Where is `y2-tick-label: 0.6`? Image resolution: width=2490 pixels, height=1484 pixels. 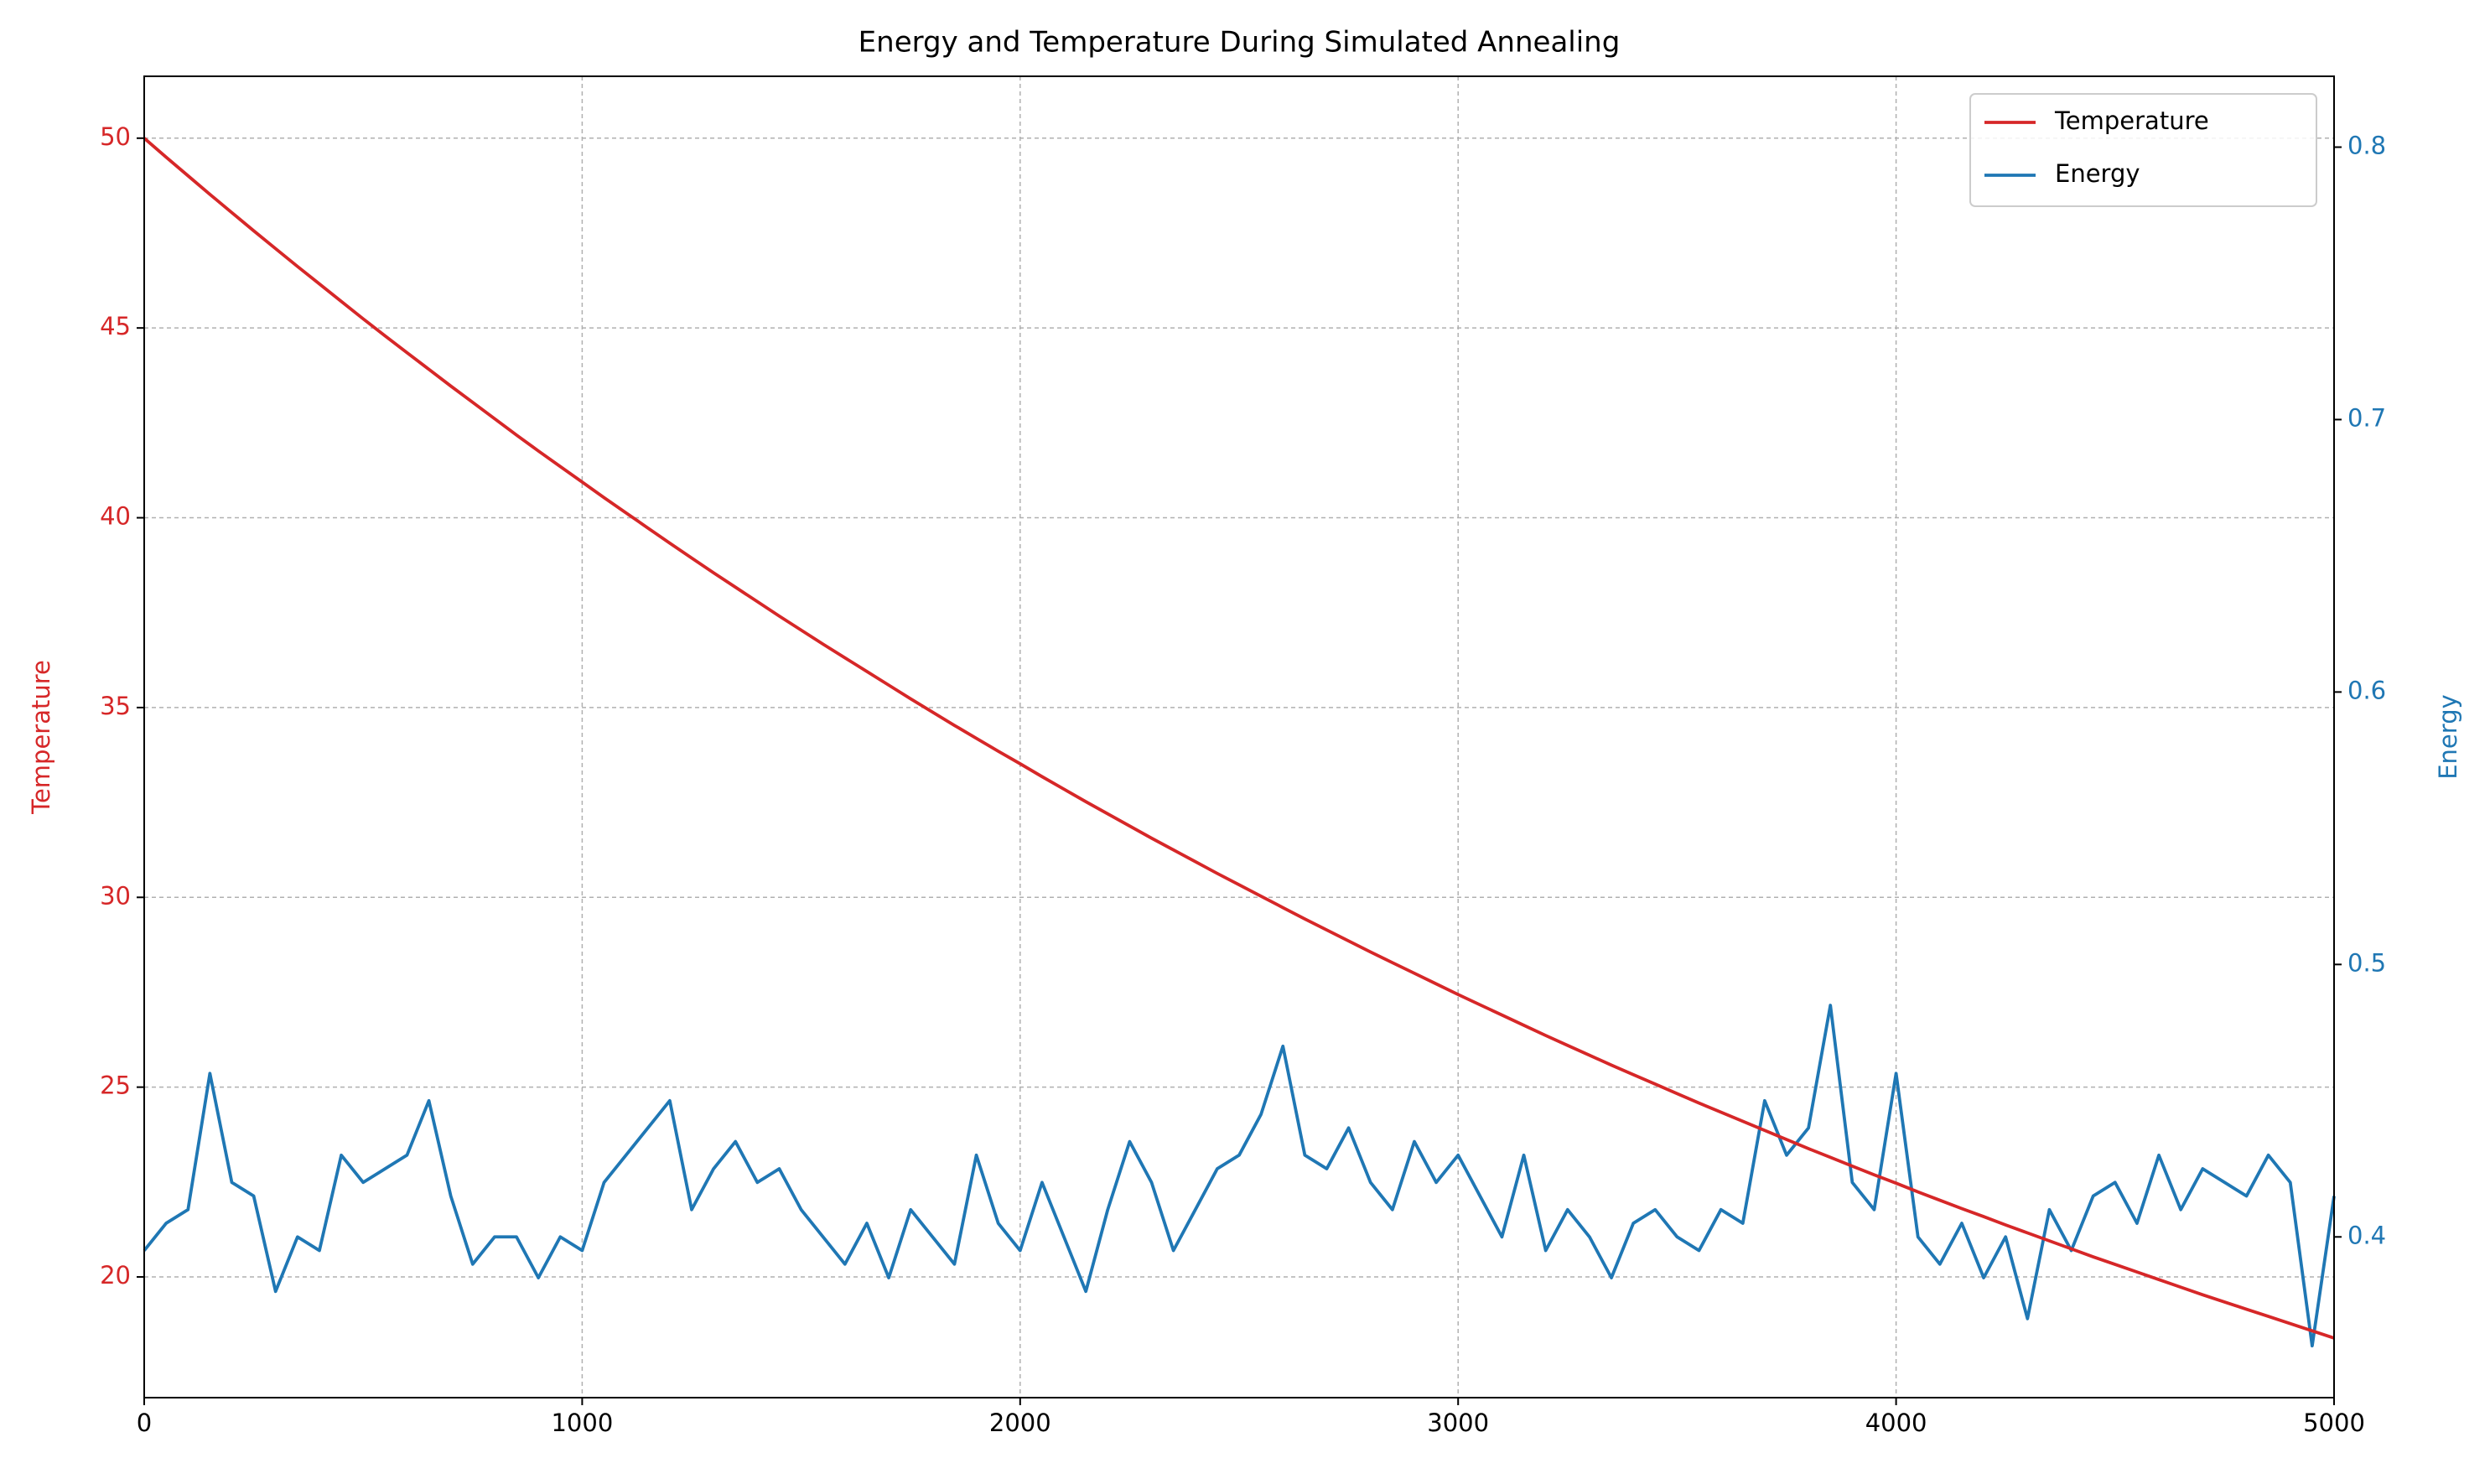
y2-tick-label: 0.6 is located at coordinates (2366, 690).